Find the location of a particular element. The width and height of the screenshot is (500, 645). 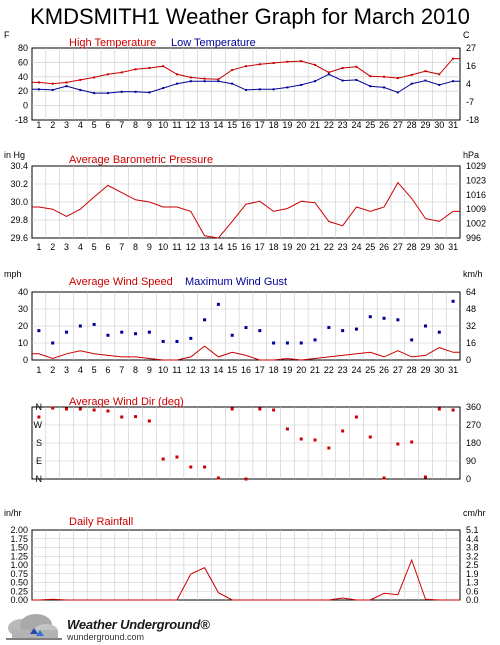

wind-xtick: 3 is located at coordinates (66, 370).